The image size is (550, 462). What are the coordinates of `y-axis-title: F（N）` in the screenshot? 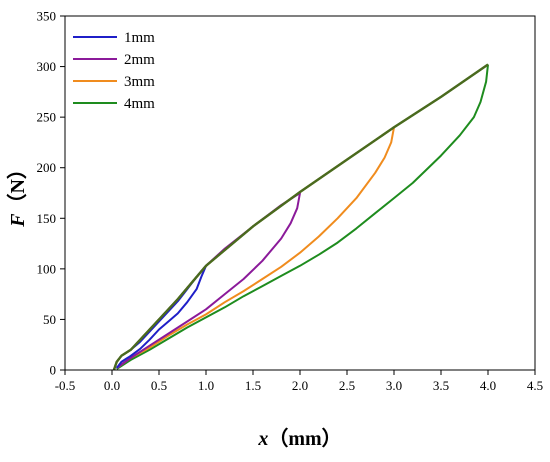 It's located at (17, 193).